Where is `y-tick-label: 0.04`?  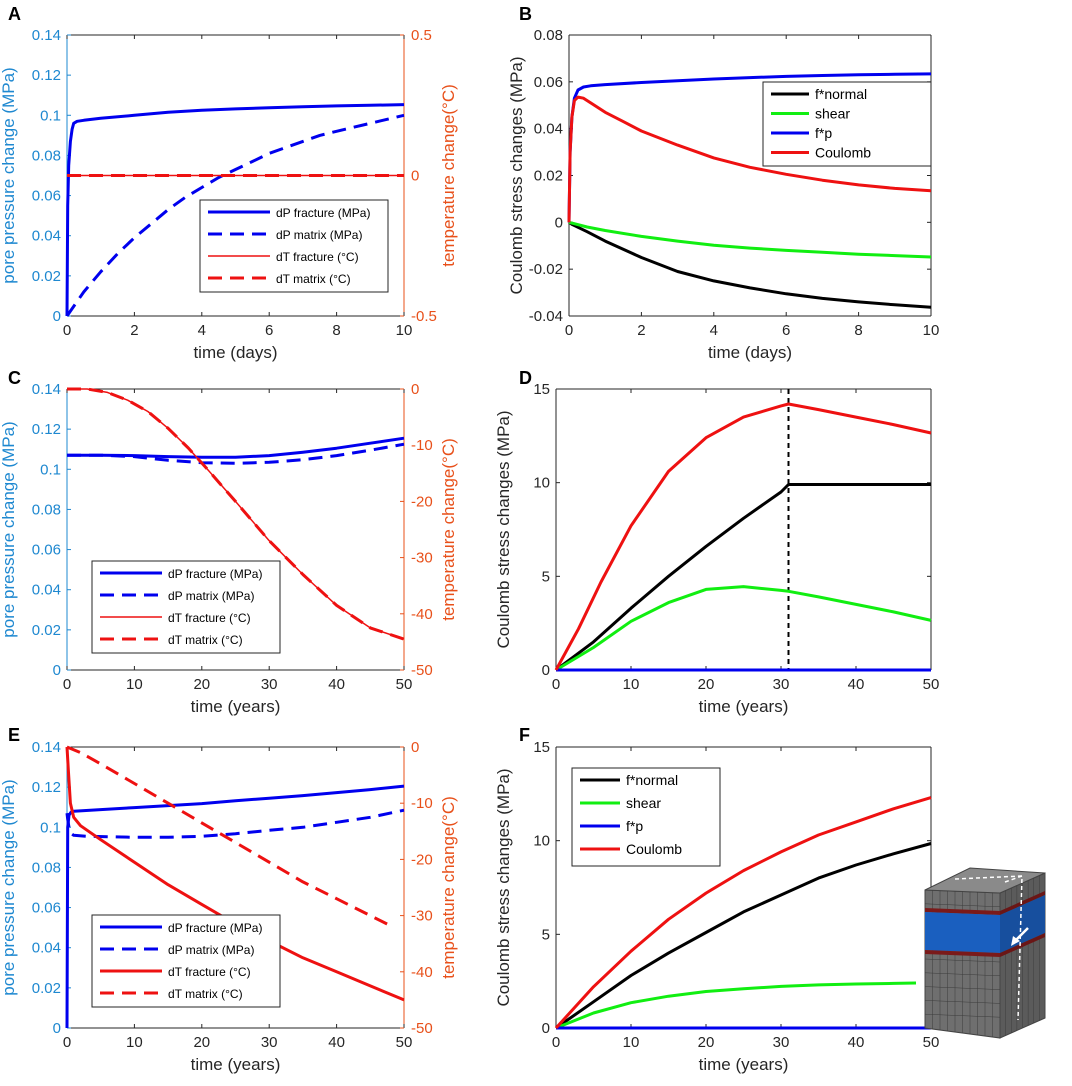
y-tick-label: 0.04 is located at coordinates (46, 236).